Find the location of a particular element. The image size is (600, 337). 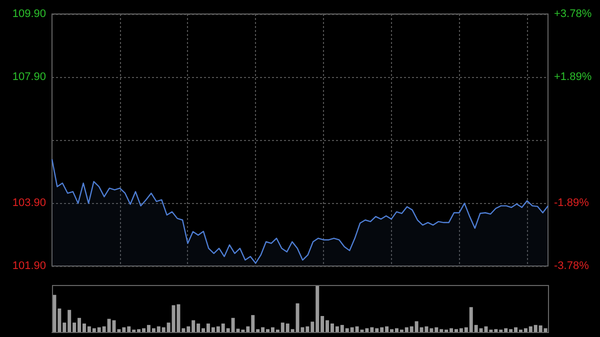

y-tick-label: 101.90 is located at coordinates (29, 266).